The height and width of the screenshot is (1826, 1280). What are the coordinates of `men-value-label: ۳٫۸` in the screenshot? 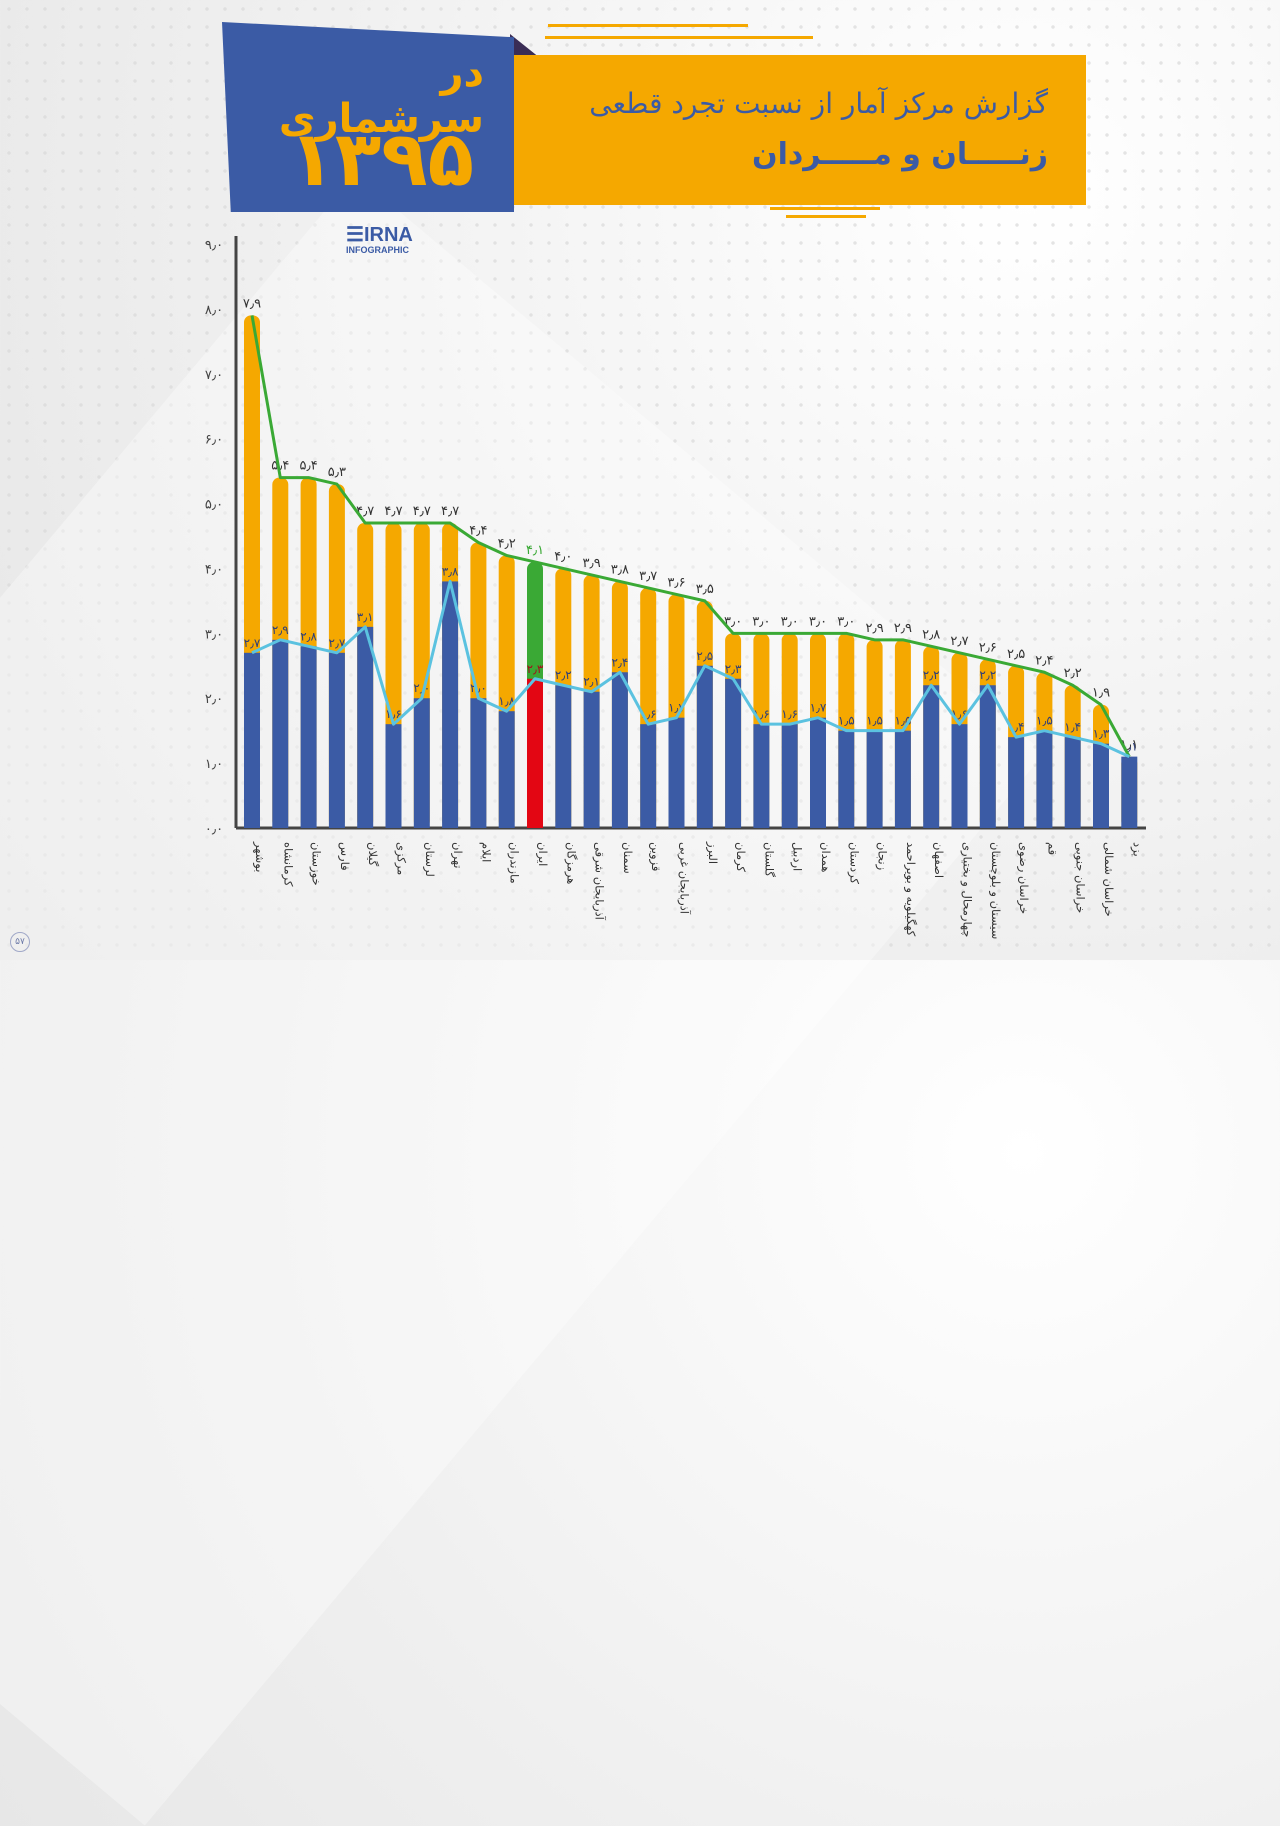 It's located at (620, 569).